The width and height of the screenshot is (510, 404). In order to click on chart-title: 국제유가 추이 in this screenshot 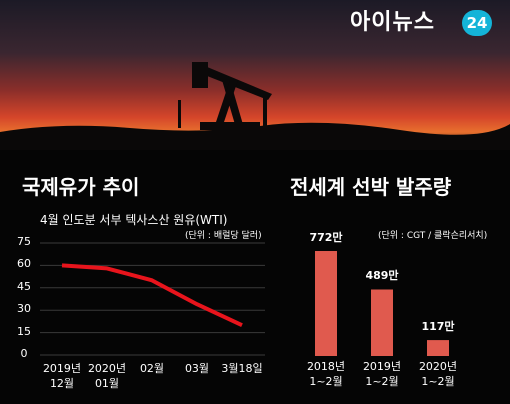, I will do `click(81, 187)`.